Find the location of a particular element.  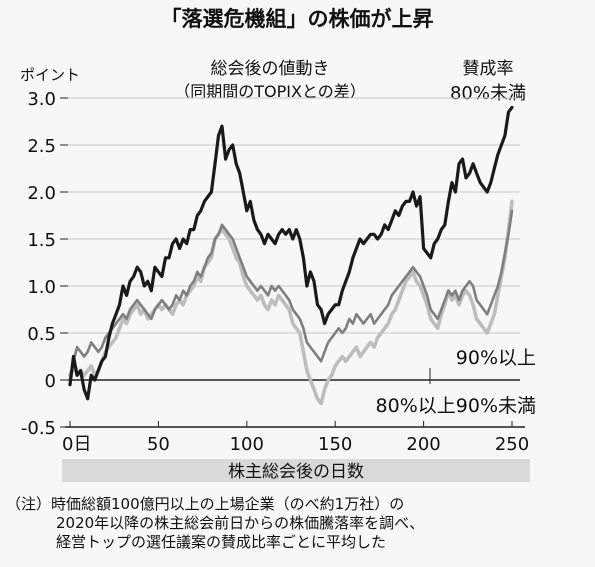

y-tick-label: 1.0 is located at coordinates (41, 287).